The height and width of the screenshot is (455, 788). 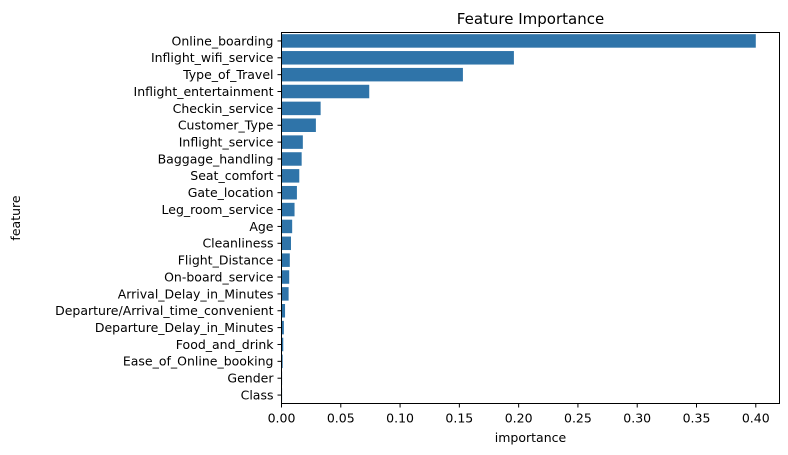 What do you see at coordinates (292, 142) in the screenshot?
I see `bar-inflight-service` at bounding box center [292, 142].